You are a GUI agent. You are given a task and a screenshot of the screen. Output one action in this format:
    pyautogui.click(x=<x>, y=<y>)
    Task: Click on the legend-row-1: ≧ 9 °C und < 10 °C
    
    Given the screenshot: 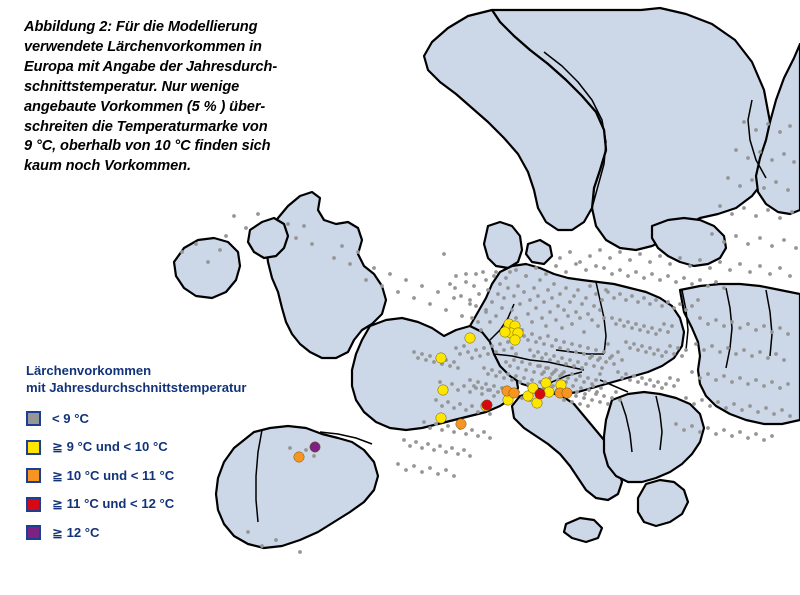 What is the action you would take?
    pyautogui.click(x=136, y=447)
    